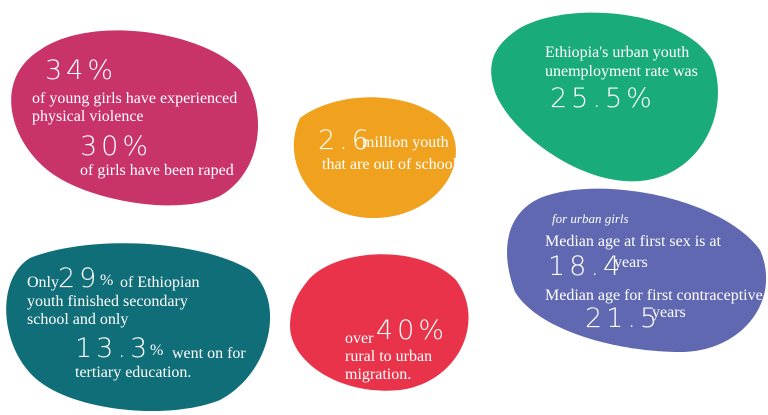 This screenshot has width=768, height=415. I want to click on red-blob, so click(379, 322).